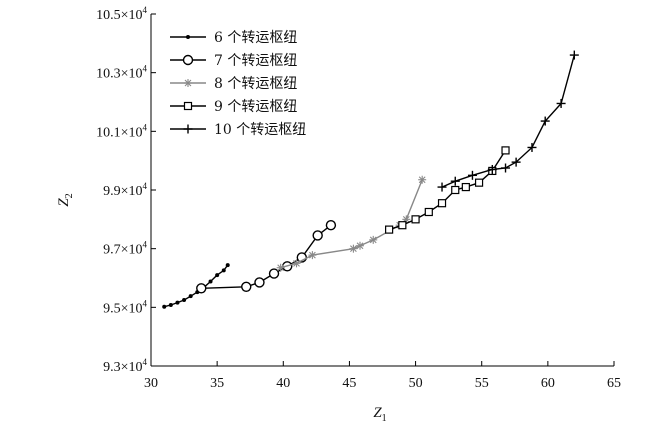  Describe the element at coordinates (122, 191) in the screenshot. I see `y-tick-label-base: 9.9×10` at that location.